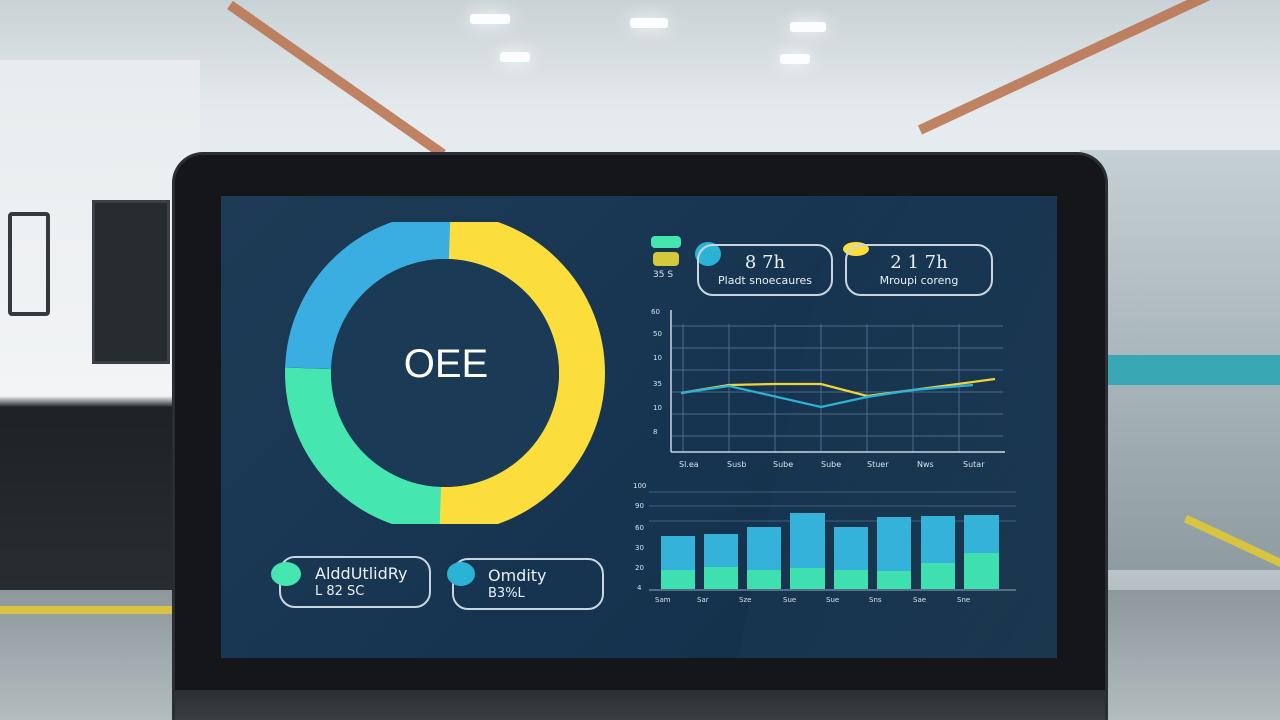 The height and width of the screenshot is (720, 1280). I want to click on svg-text: Stuer, so click(878, 464).